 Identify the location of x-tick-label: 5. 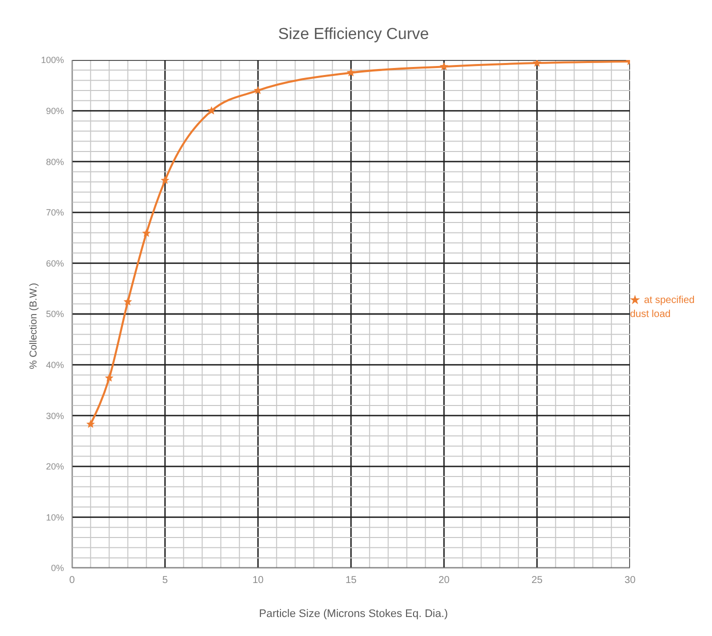
(165, 580).